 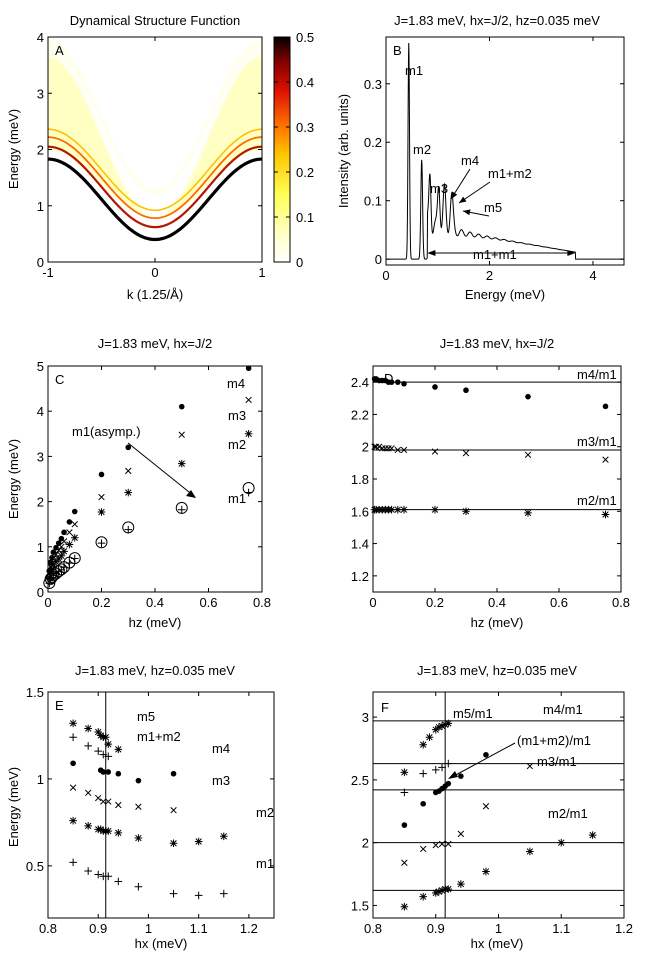 What do you see at coordinates (557, 761) in the screenshot?
I see `label-m3-m1: m3/m1` at bounding box center [557, 761].